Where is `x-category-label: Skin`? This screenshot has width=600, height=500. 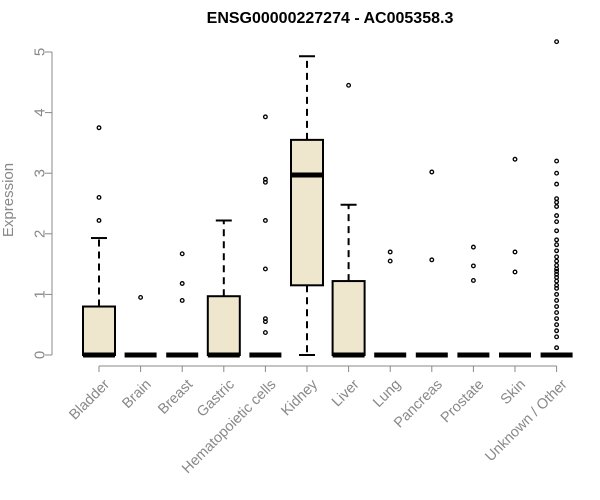 x-category-label: Skin is located at coordinates (513, 392).